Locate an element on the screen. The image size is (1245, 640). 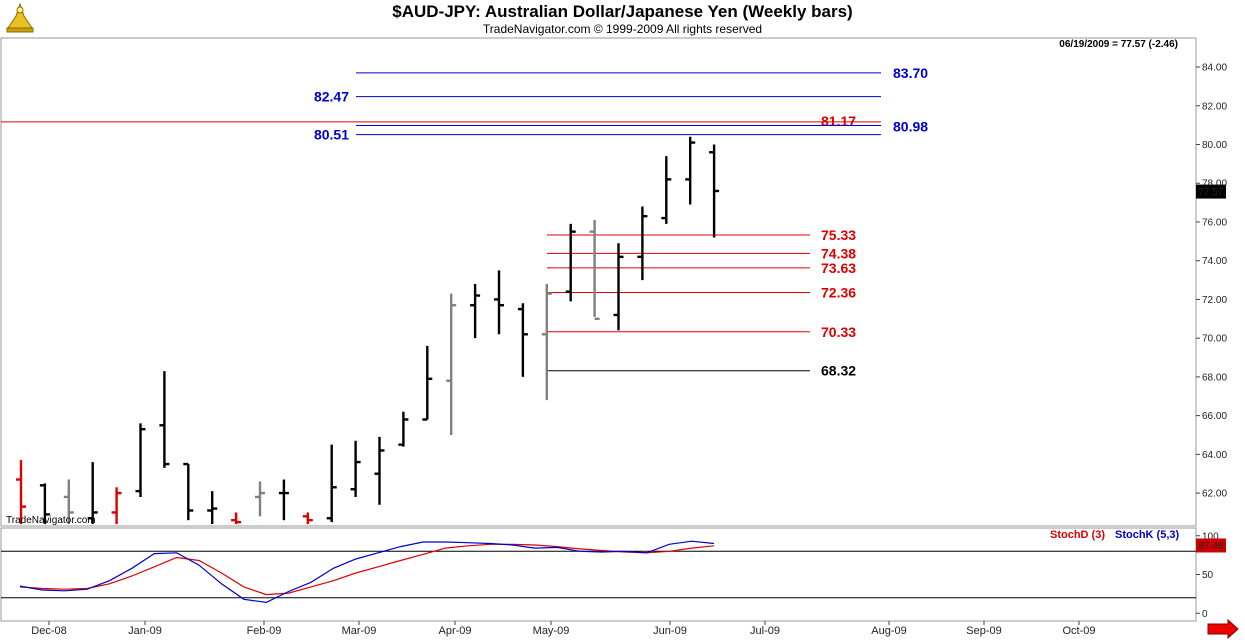
price-tick-label: 68.00 is located at coordinates (1214, 377).